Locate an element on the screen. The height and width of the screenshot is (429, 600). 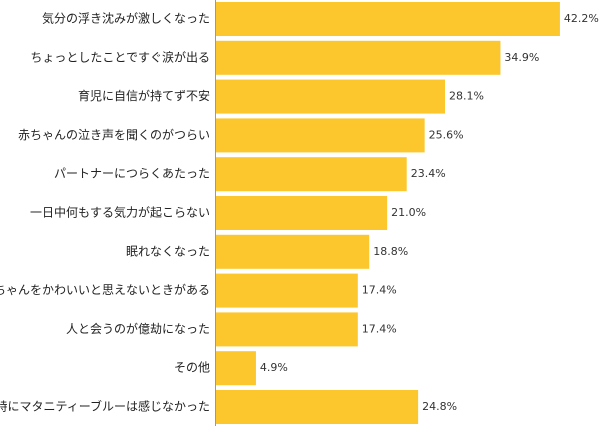
value-label: 24.8% is located at coordinates (439, 406).